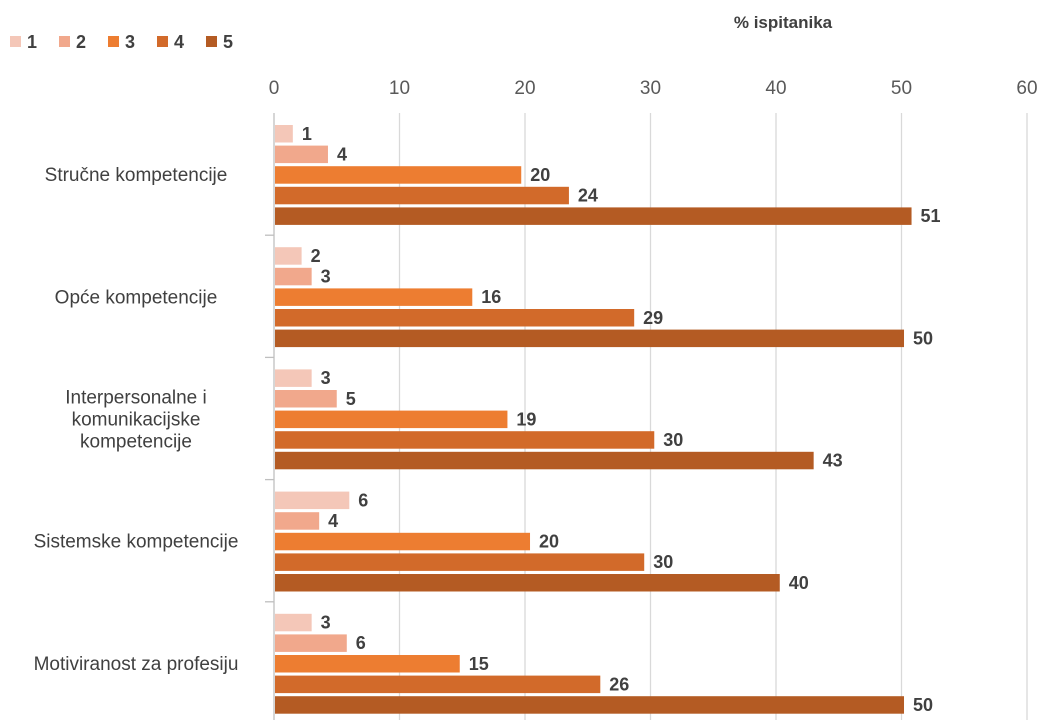 This screenshot has width=1042, height=720. What do you see at coordinates (931, 216) in the screenshot?
I see `data-label-series-5: 51` at bounding box center [931, 216].